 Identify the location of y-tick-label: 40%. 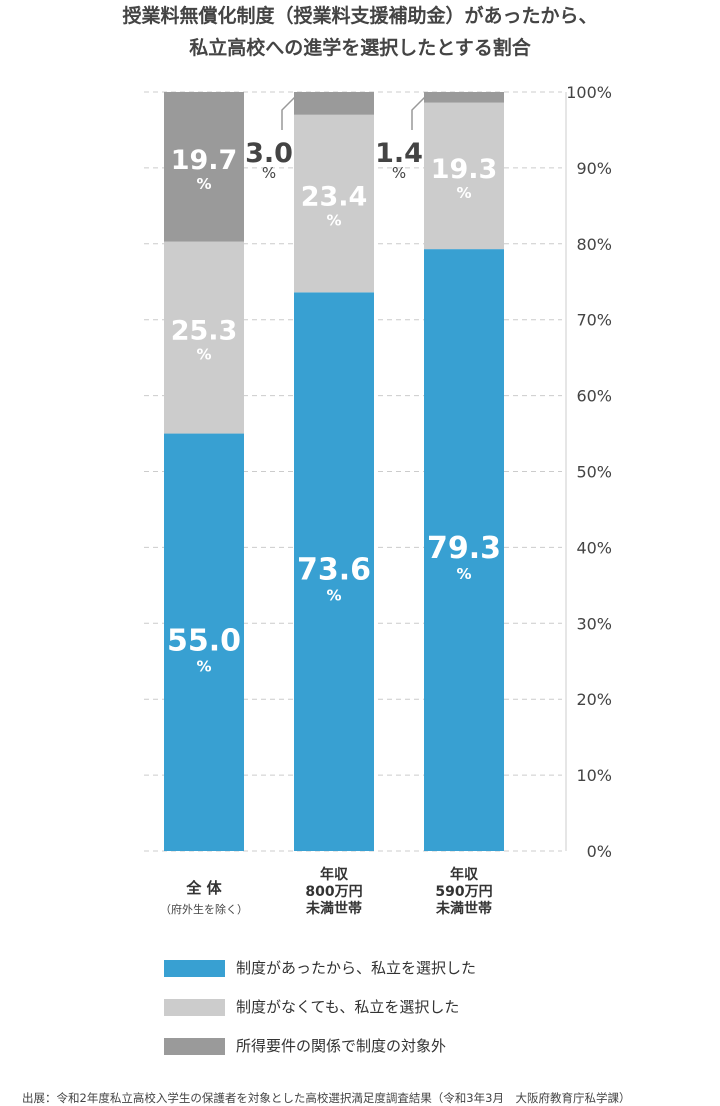
(594, 547).